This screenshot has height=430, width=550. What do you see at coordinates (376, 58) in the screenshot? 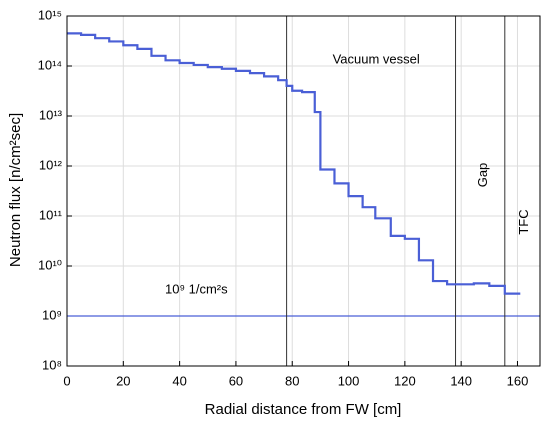
I see `boundary-label: Vacuum vessel` at bounding box center [376, 58].